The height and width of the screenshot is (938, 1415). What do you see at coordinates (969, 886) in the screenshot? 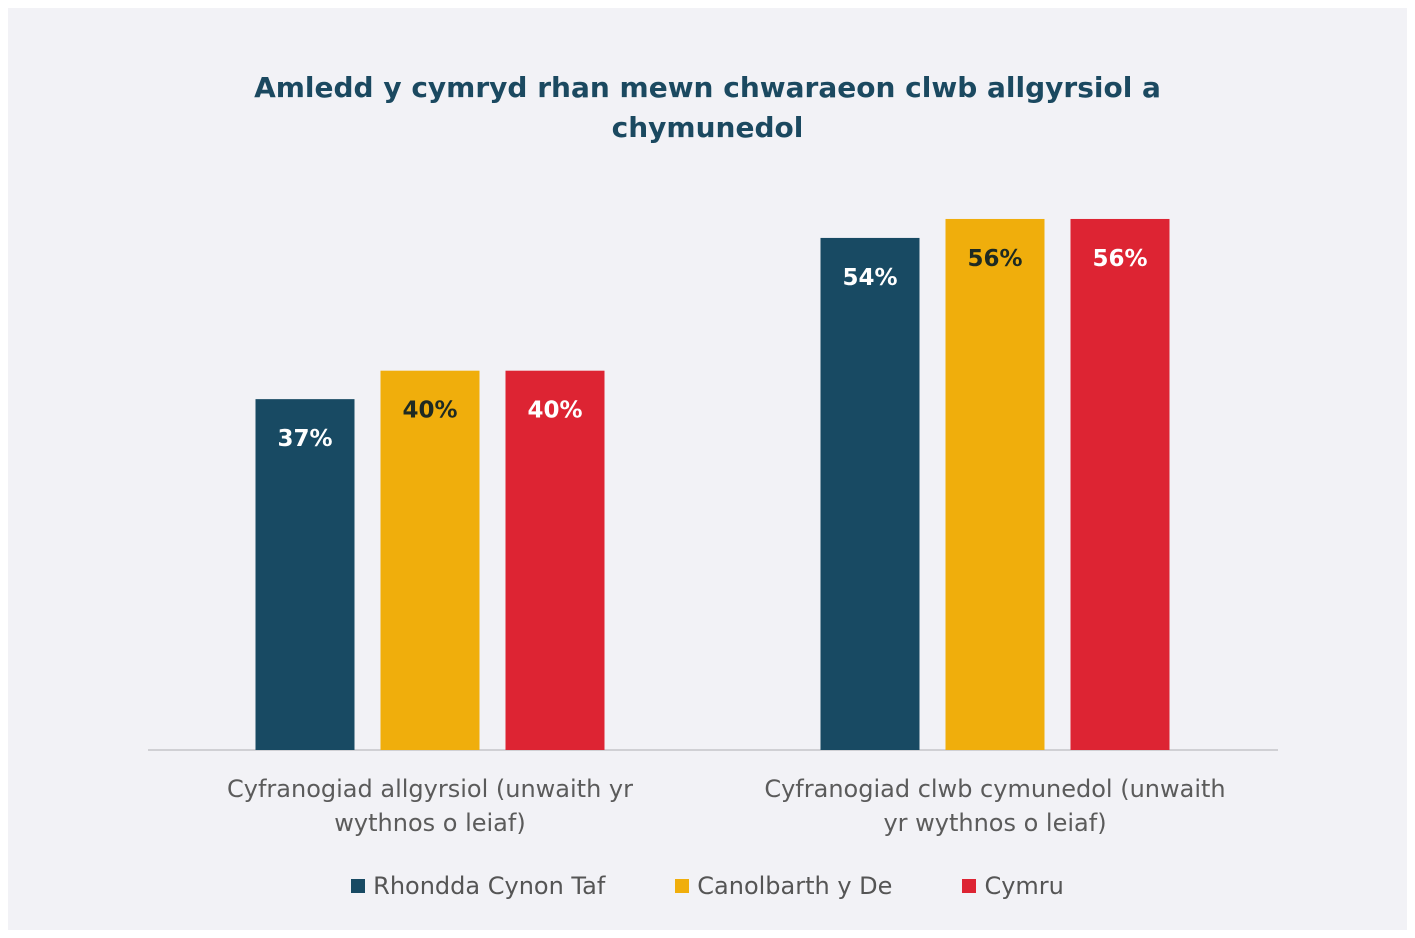
I see `legend-swatch-cymru` at bounding box center [969, 886].